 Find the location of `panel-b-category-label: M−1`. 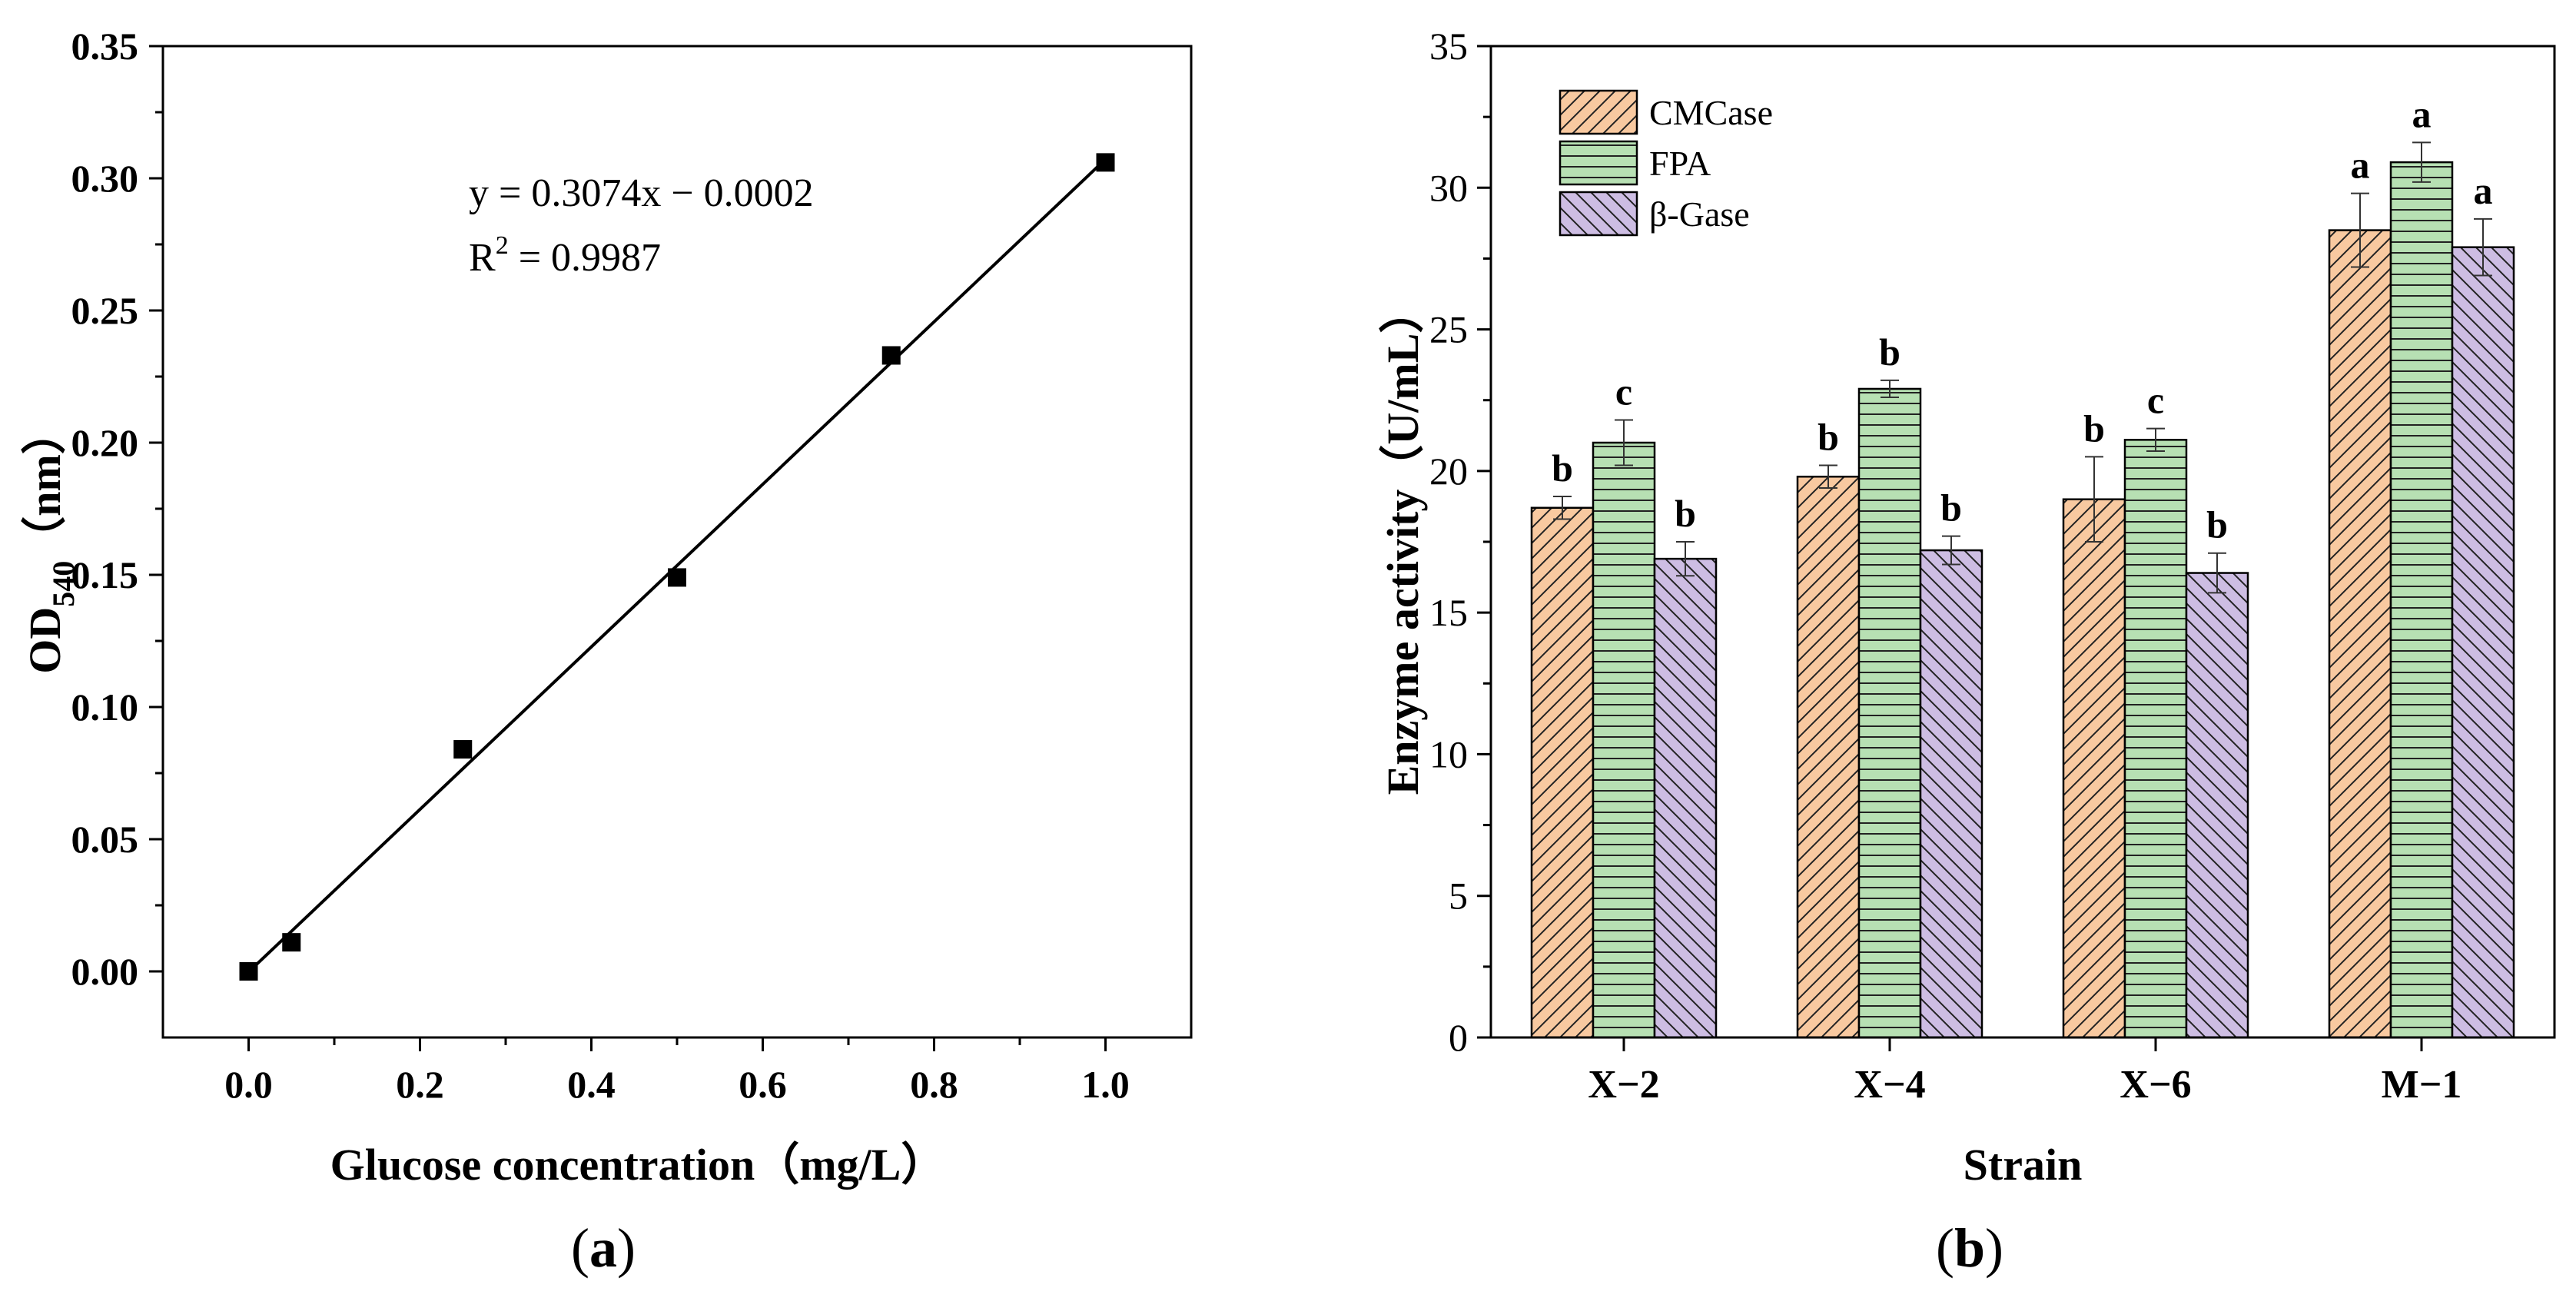

panel-b-category-label: M−1 is located at coordinates (2422, 1085).